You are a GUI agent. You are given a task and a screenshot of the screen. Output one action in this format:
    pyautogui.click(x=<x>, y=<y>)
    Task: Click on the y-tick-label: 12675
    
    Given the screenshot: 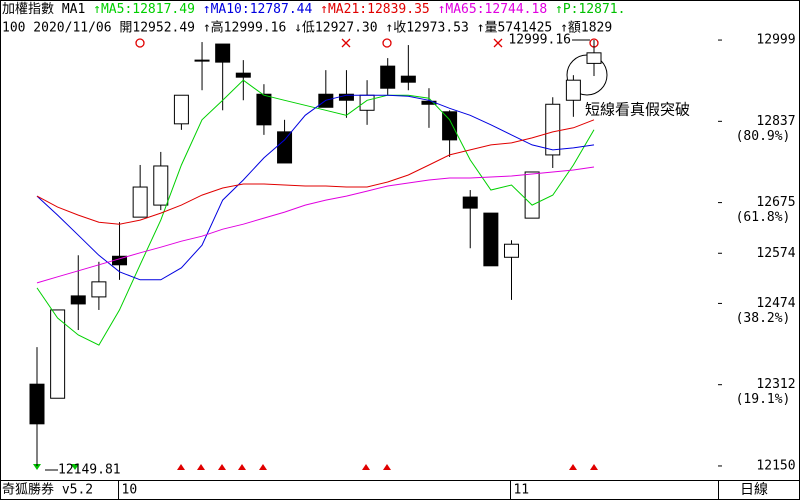 What is the action you would take?
    pyautogui.click(x=775, y=202)
    